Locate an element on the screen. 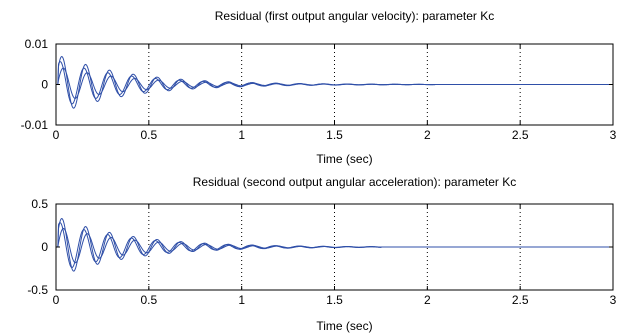  y-tick-label: -0.01 is located at coordinates (35, 125).